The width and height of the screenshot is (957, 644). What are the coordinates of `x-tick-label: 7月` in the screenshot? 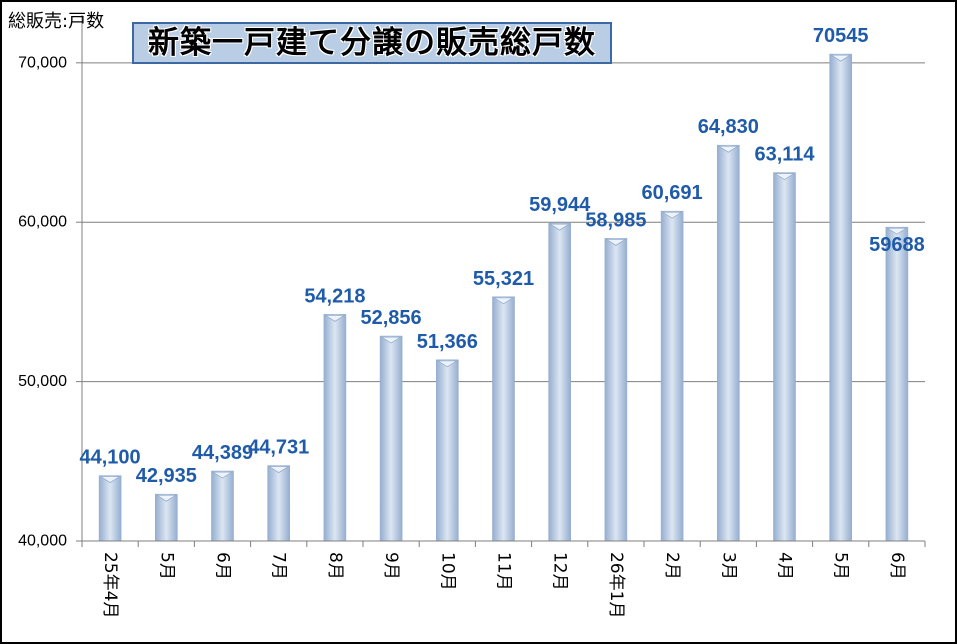 It's located at (279, 566).